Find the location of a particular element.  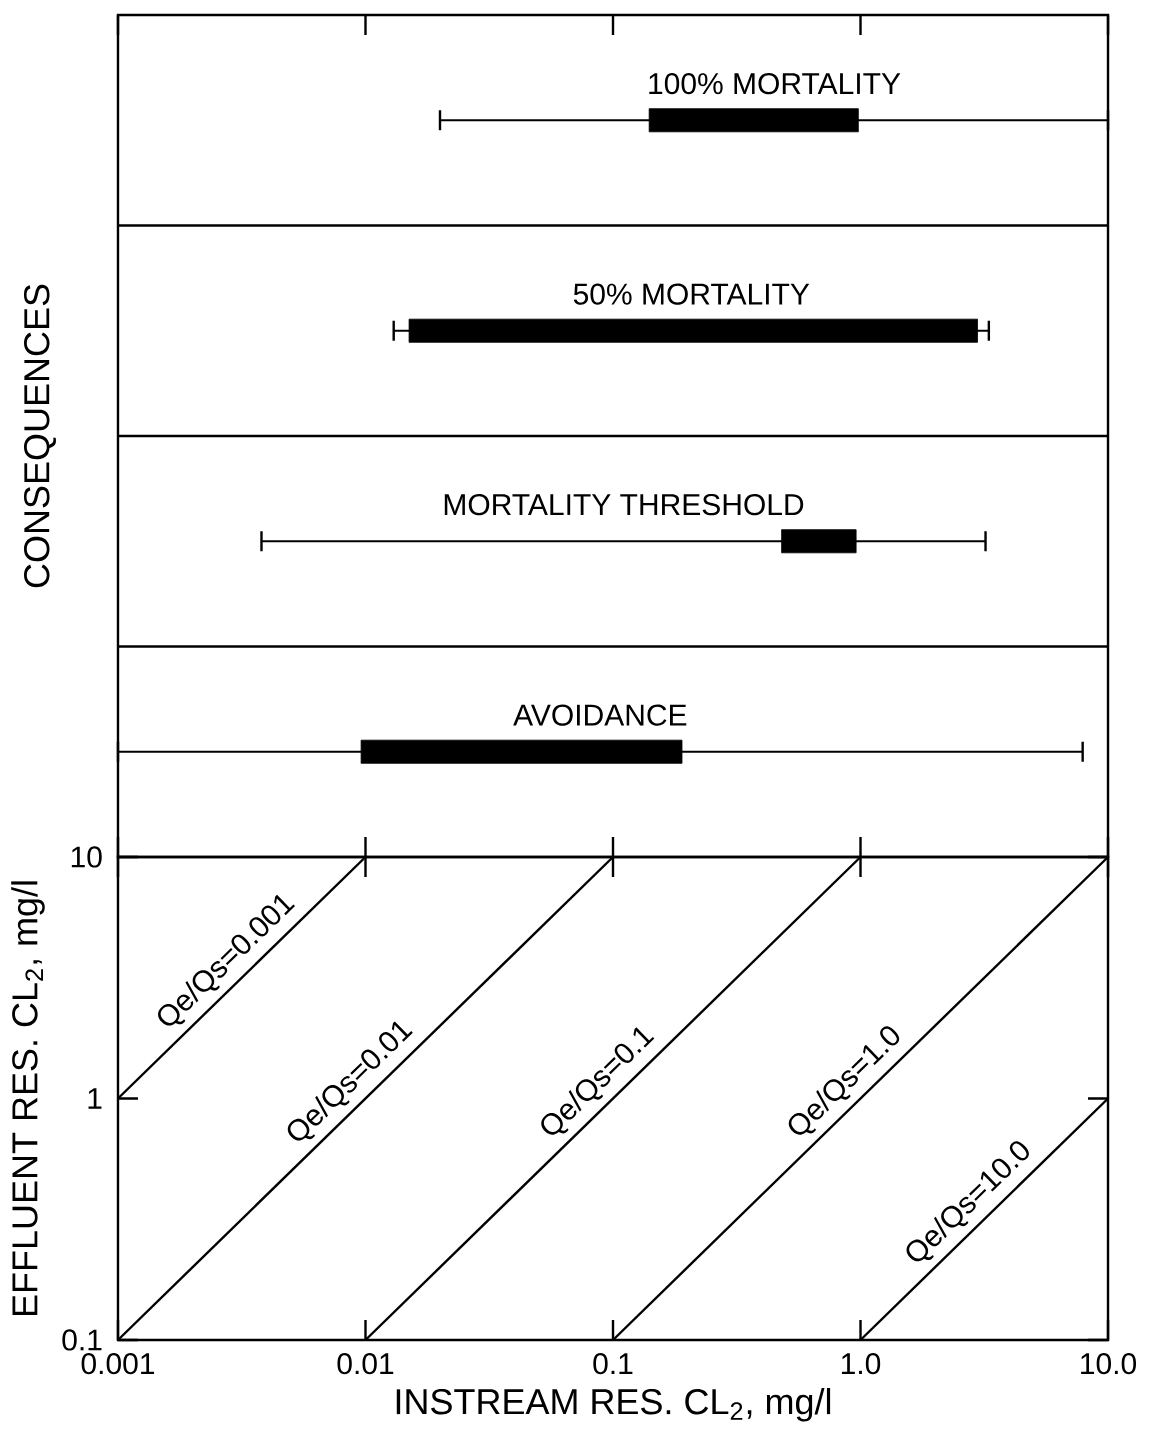

y-tick-label: 1 is located at coordinates (95, 1098).